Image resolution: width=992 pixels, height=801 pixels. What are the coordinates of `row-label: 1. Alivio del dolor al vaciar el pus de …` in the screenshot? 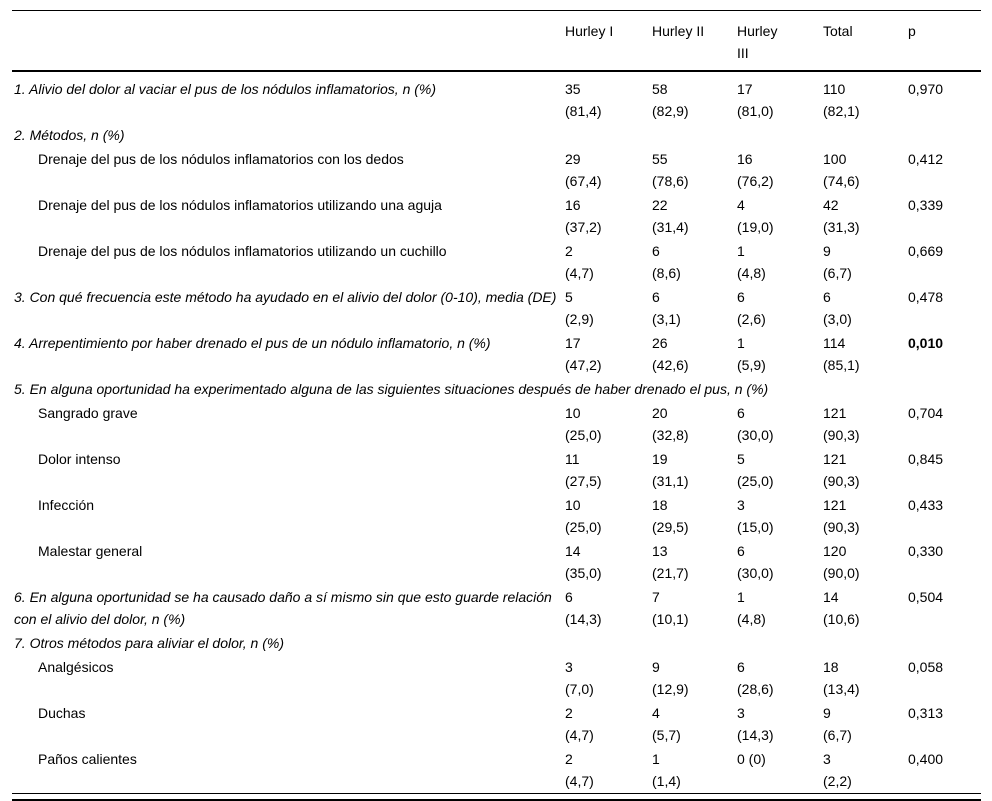 It's located at (225, 89).